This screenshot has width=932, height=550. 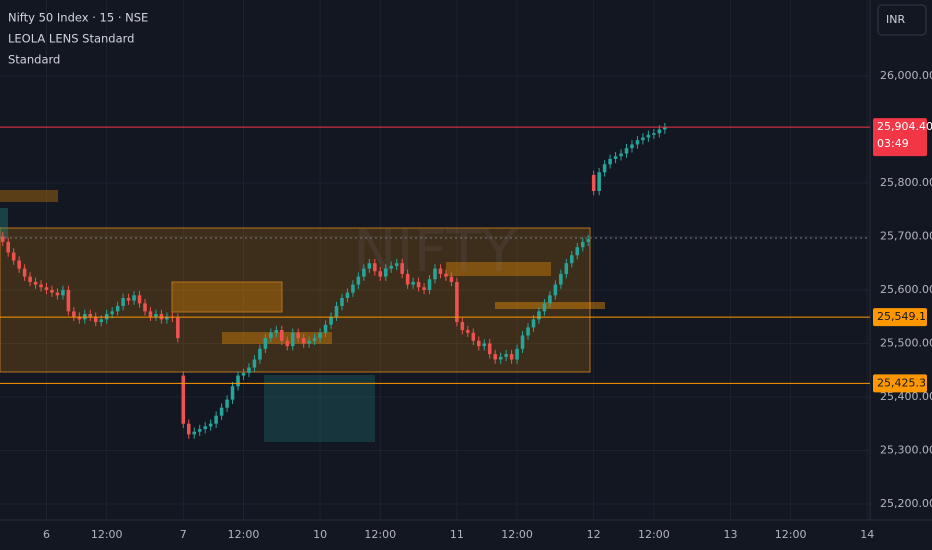 What do you see at coordinates (906, 449) in the screenshot?
I see `y-tick-label: 25,300.00` at bounding box center [906, 449].